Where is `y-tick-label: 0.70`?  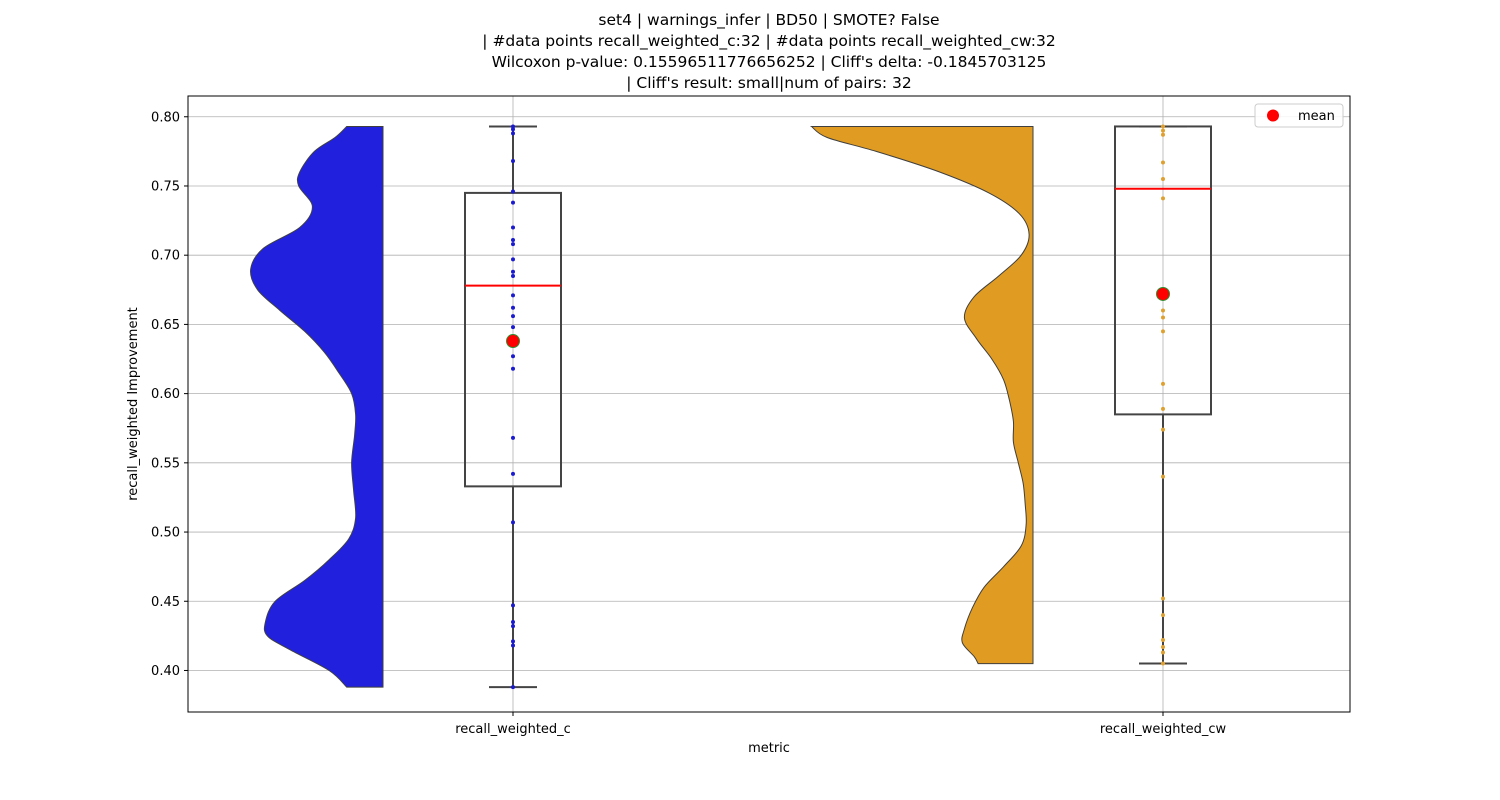 y-tick-label: 0.70 is located at coordinates (165, 256).